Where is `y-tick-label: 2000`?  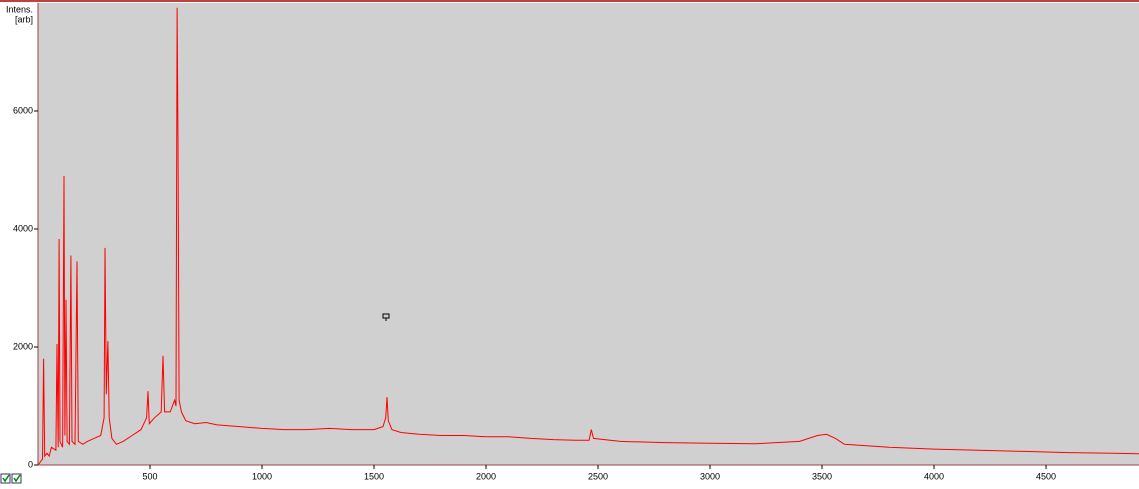 y-tick-label: 2000 is located at coordinates (23, 346).